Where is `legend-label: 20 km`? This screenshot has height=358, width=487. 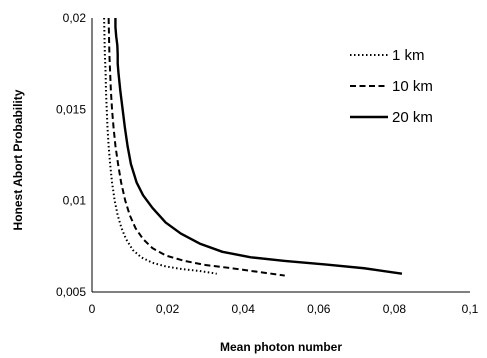 legend-label: 20 km is located at coordinates (412, 117).